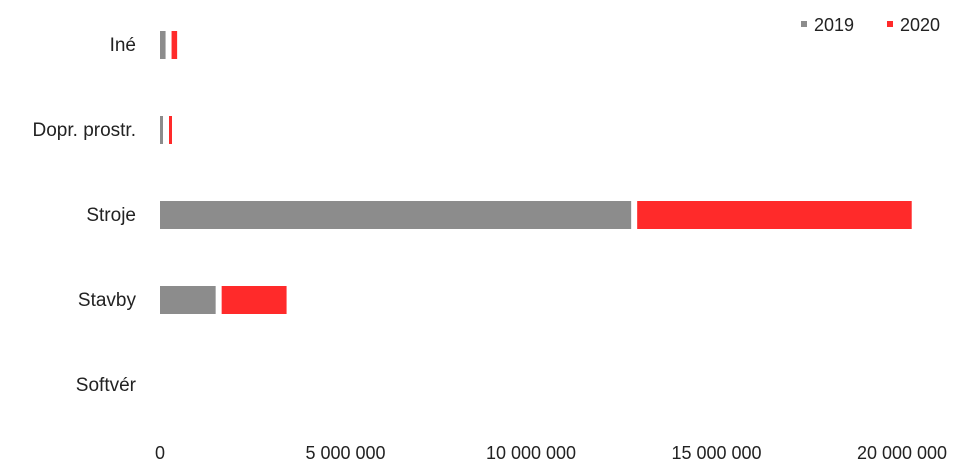 The width and height of the screenshot is (955, 467). What do you see at coordinates (174, 45) in the screenshot?
I see `bar-ine-2020` at bounding box center [174, 45].